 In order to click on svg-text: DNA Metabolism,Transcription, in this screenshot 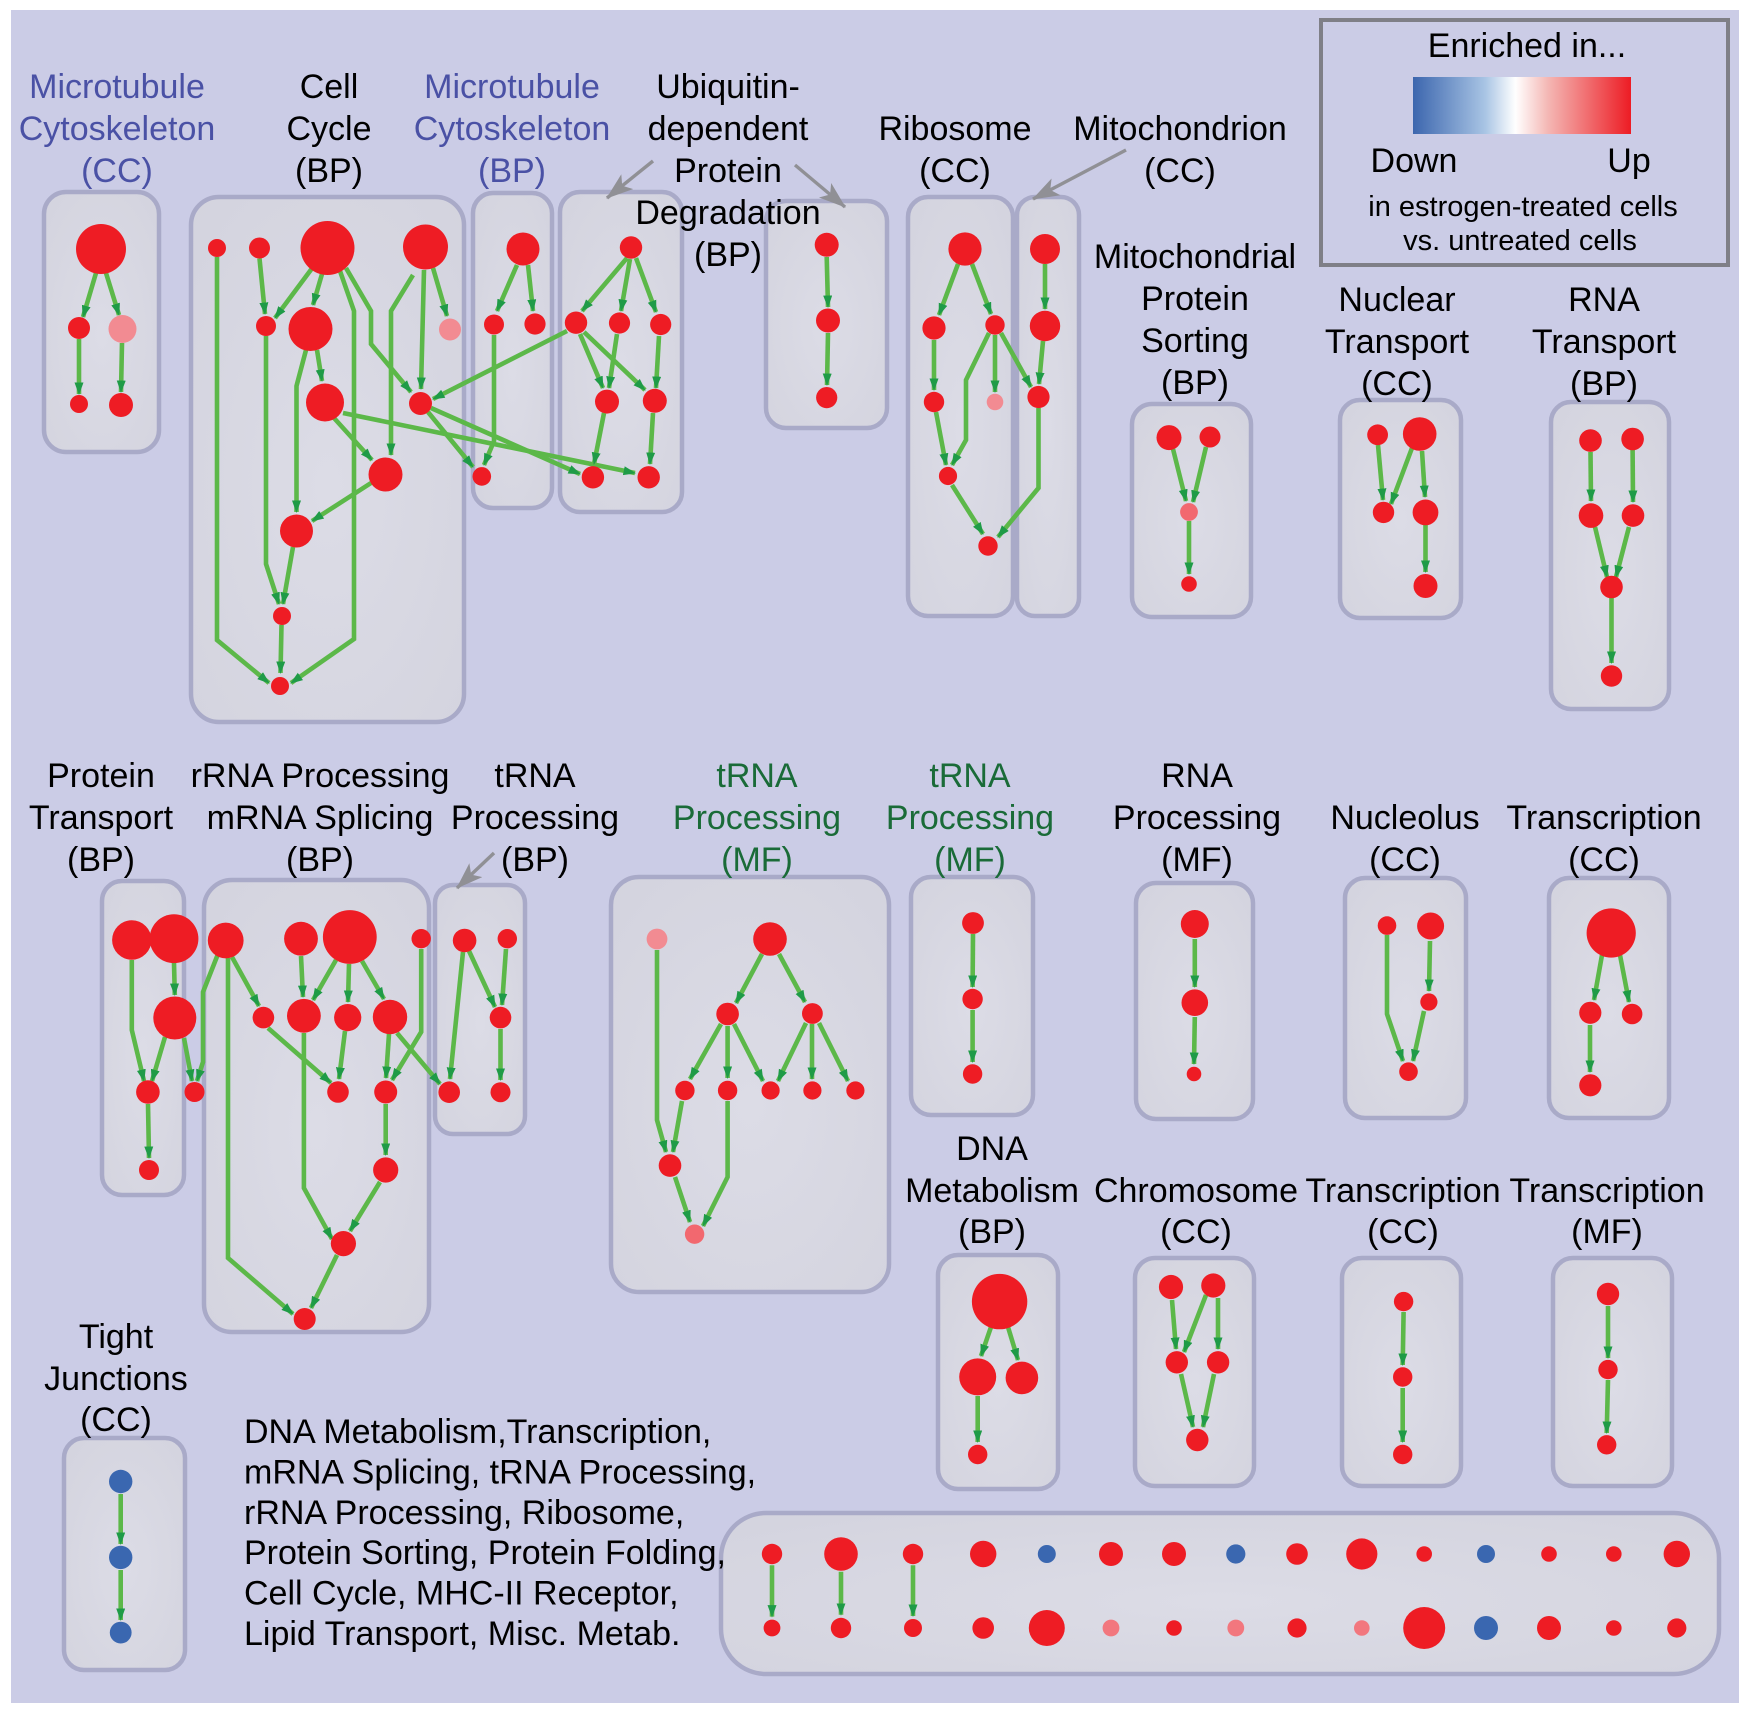, I will do `click(477, 1432)`.